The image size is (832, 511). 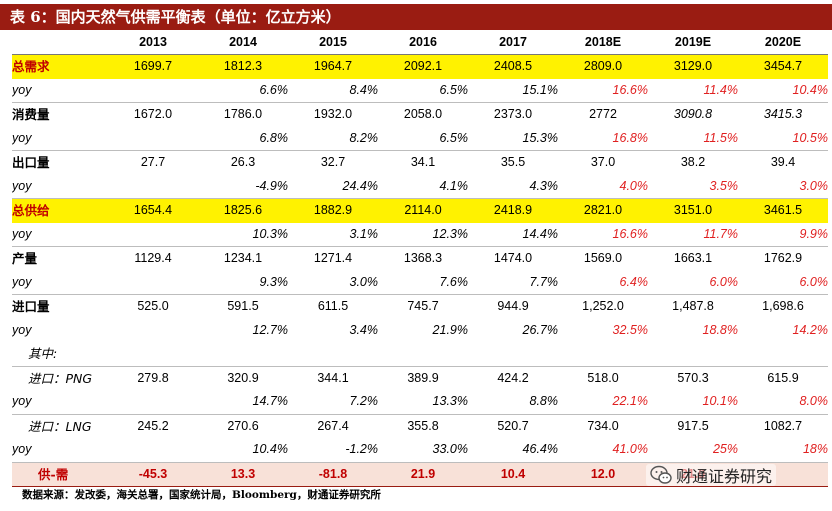 What do you see at coordinates (454, 185) in the screenshot?
I see `yoy-cell: 4.1%` at bounding box center [454, 185].